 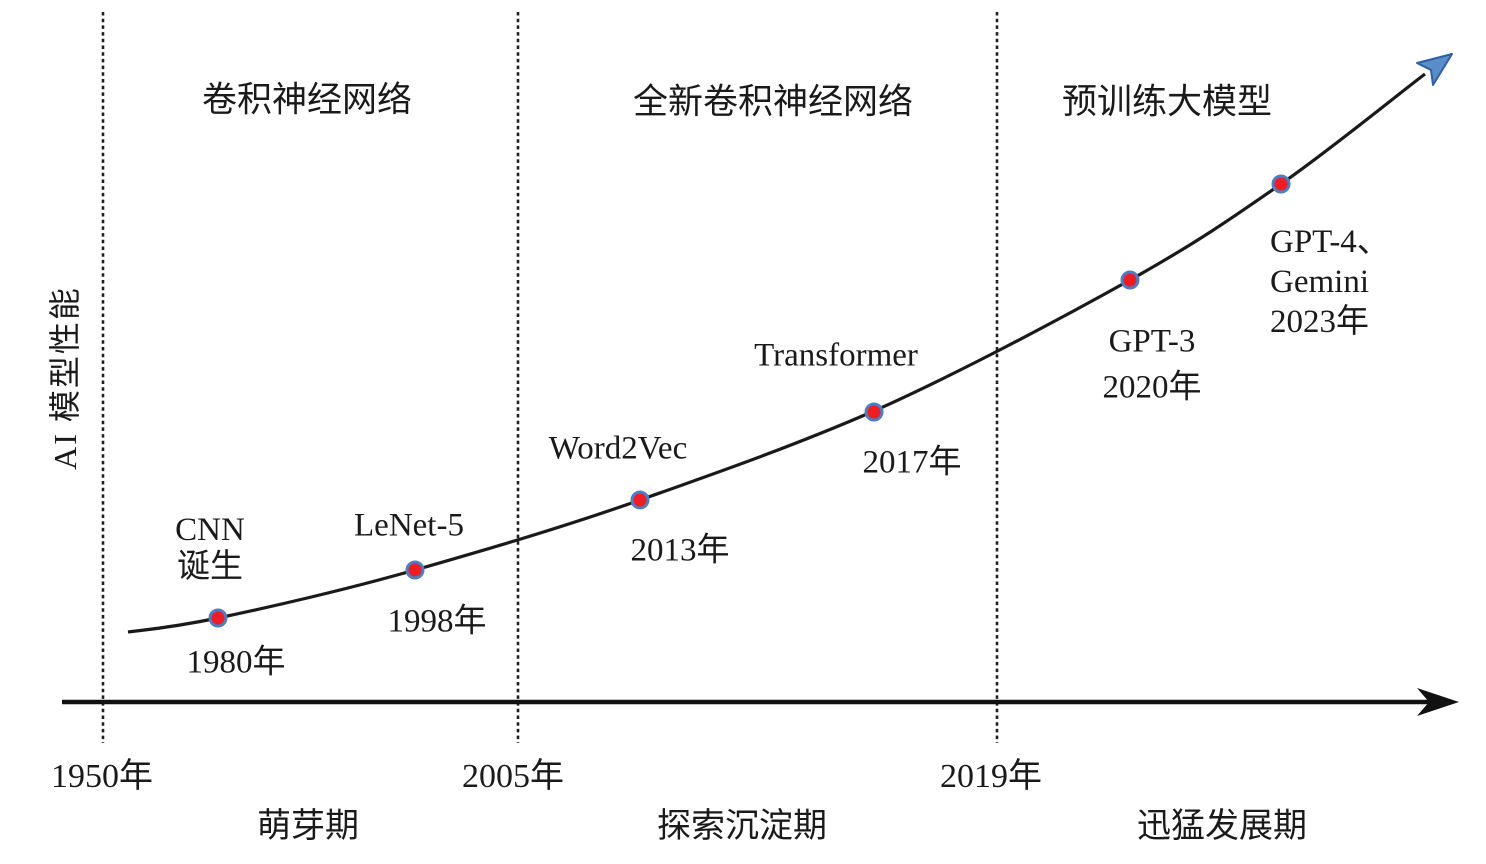 What do you see at coordinates (513, 776) in the screenshot?
I see `x-tick-2005: 2005年` at bounding box center [513, 776].